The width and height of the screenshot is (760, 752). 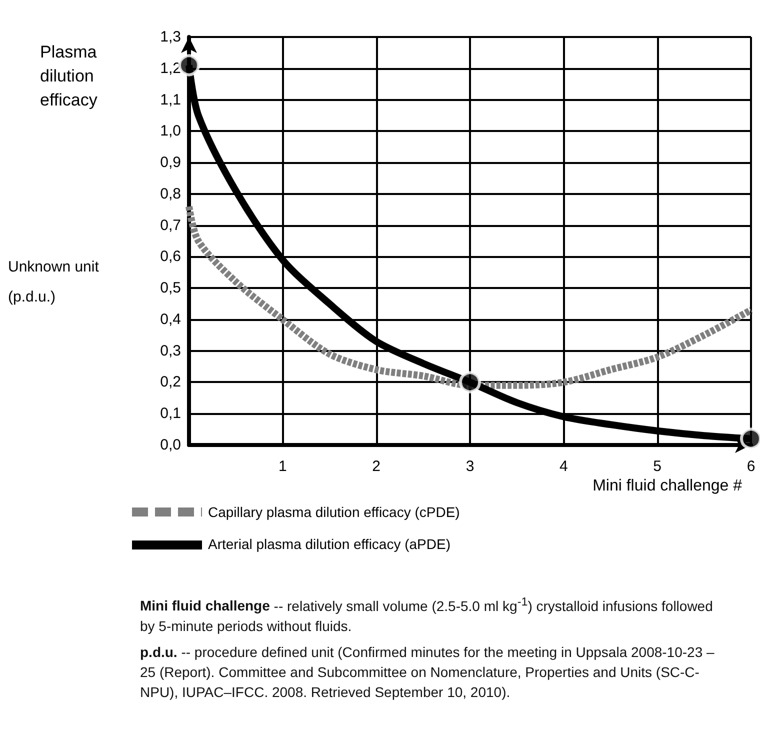 What do you see at coordinates (170, 413) in the screenshot?
I see `y-tick-label: 0,1` at bounding box center [170, 413].